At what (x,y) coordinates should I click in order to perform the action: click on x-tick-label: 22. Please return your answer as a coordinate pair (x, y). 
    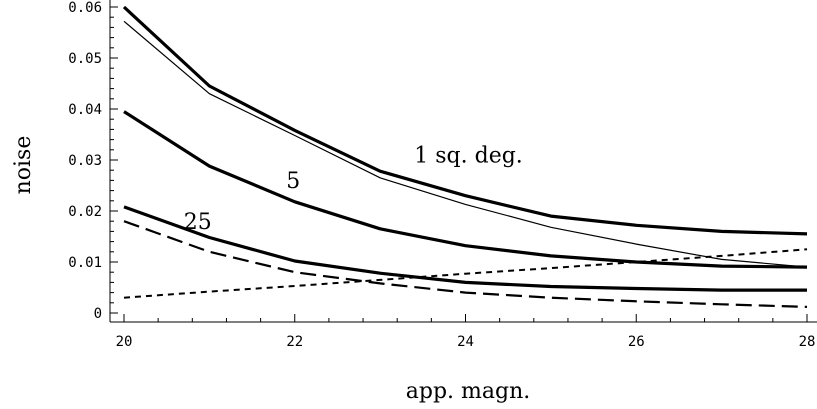
    Looking at the image, I should click on (294, 342).